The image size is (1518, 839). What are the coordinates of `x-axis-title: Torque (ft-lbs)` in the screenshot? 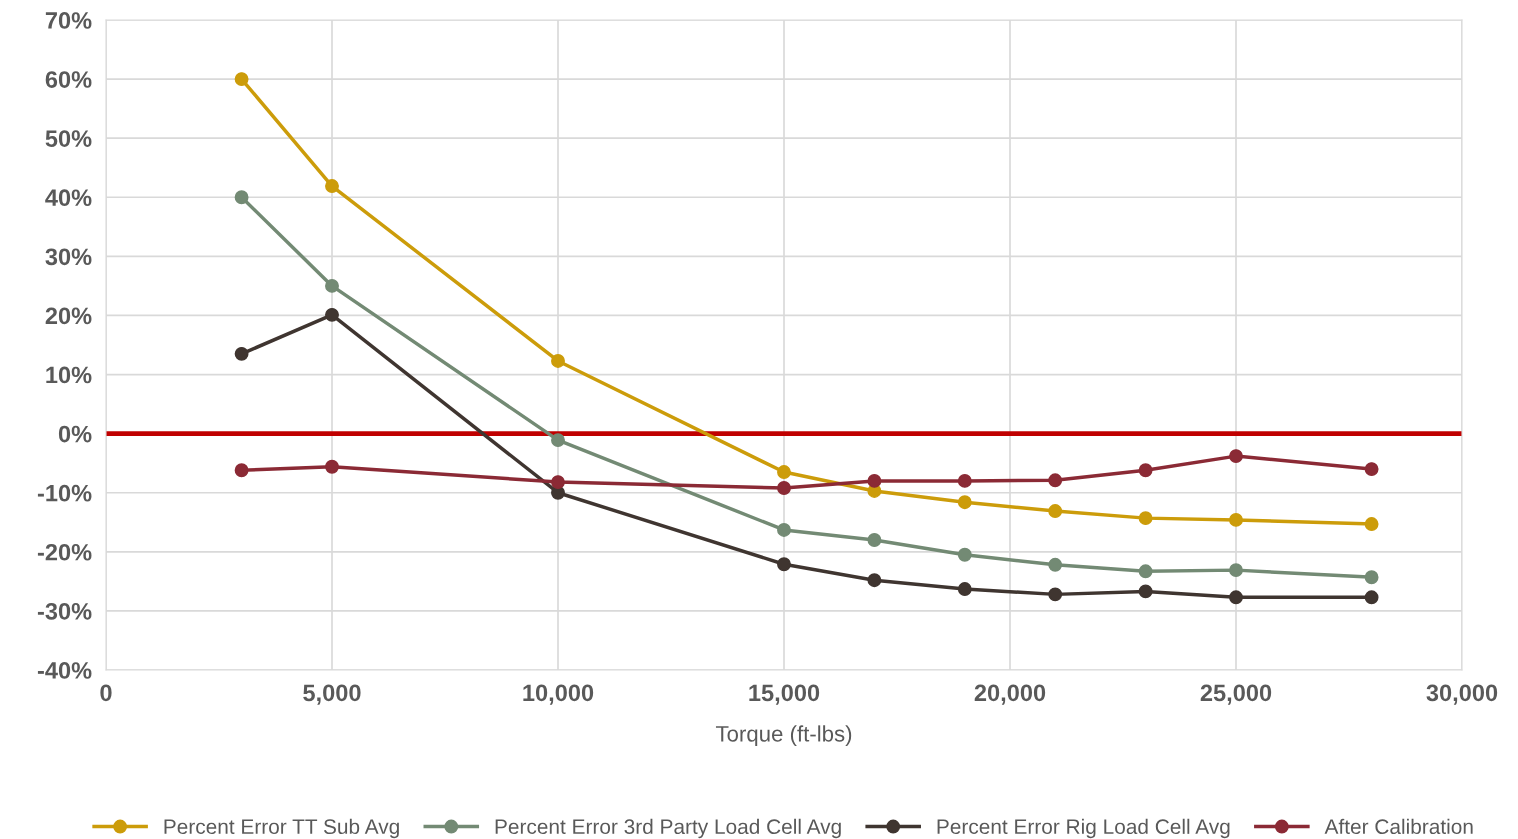 It's located at (783, 736).